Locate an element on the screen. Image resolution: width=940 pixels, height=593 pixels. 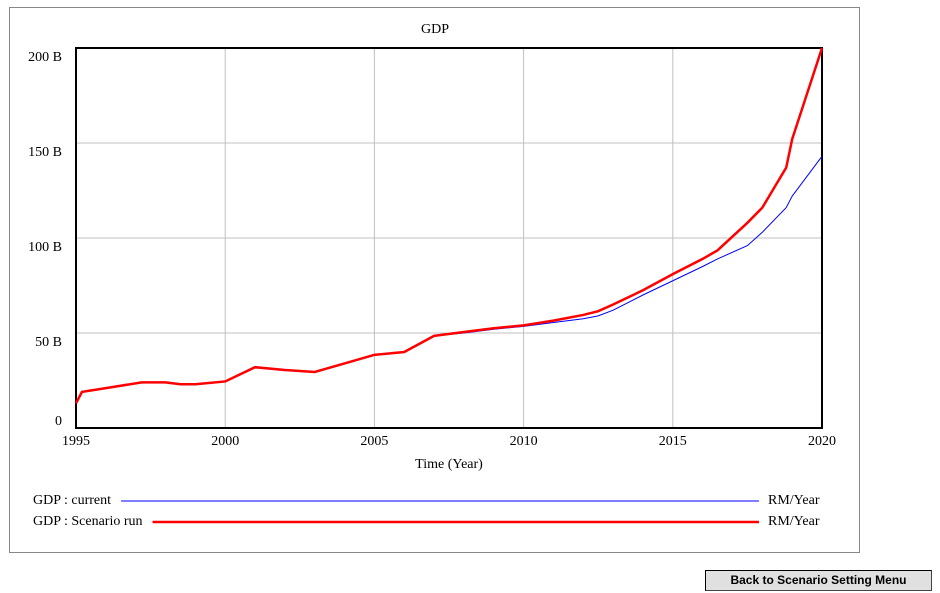
x-axis-label: Time (Year) is located at coordinates (449, 464).